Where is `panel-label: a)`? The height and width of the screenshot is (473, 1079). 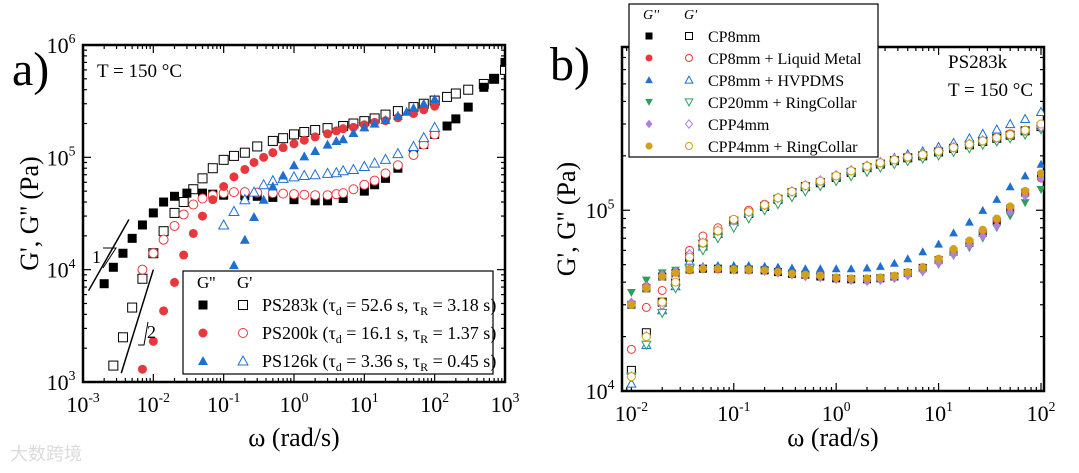
panel-label: a) is located at coordinates (30, 69).